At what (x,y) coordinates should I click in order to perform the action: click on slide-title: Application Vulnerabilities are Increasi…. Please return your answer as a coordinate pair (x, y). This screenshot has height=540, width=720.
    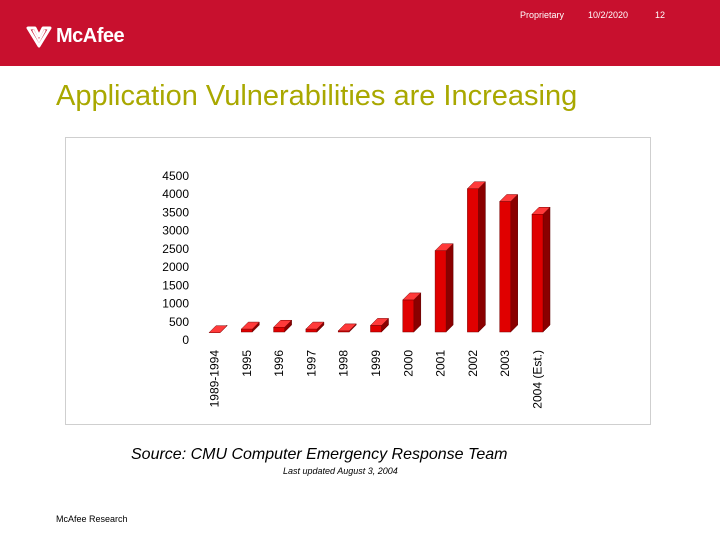
    Looking at the image, I should click on (317, 96).